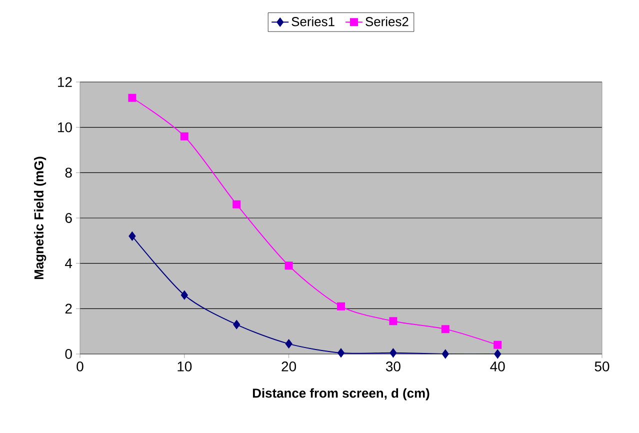  What do you see at coordinates (68, 263) in the screenshot?
I see `y-tick-label: 4` at bounding box center [68, 263].